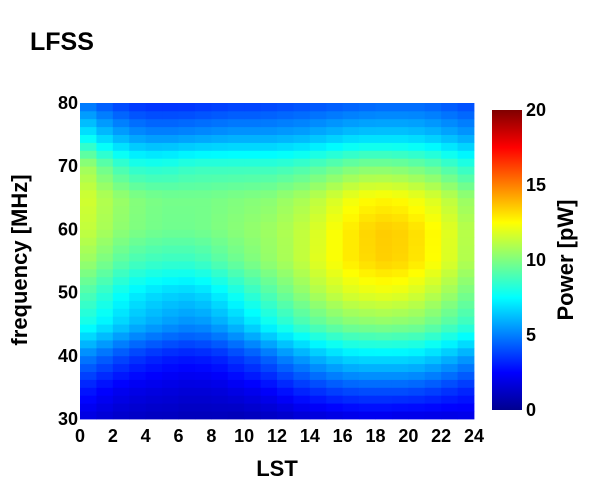 Image resolution: width=600 pixels, height=500 pixels. Describe the element at coordinates (531, 410) in the screenshot. I see `colorbar-tick-label: 0` at that location.